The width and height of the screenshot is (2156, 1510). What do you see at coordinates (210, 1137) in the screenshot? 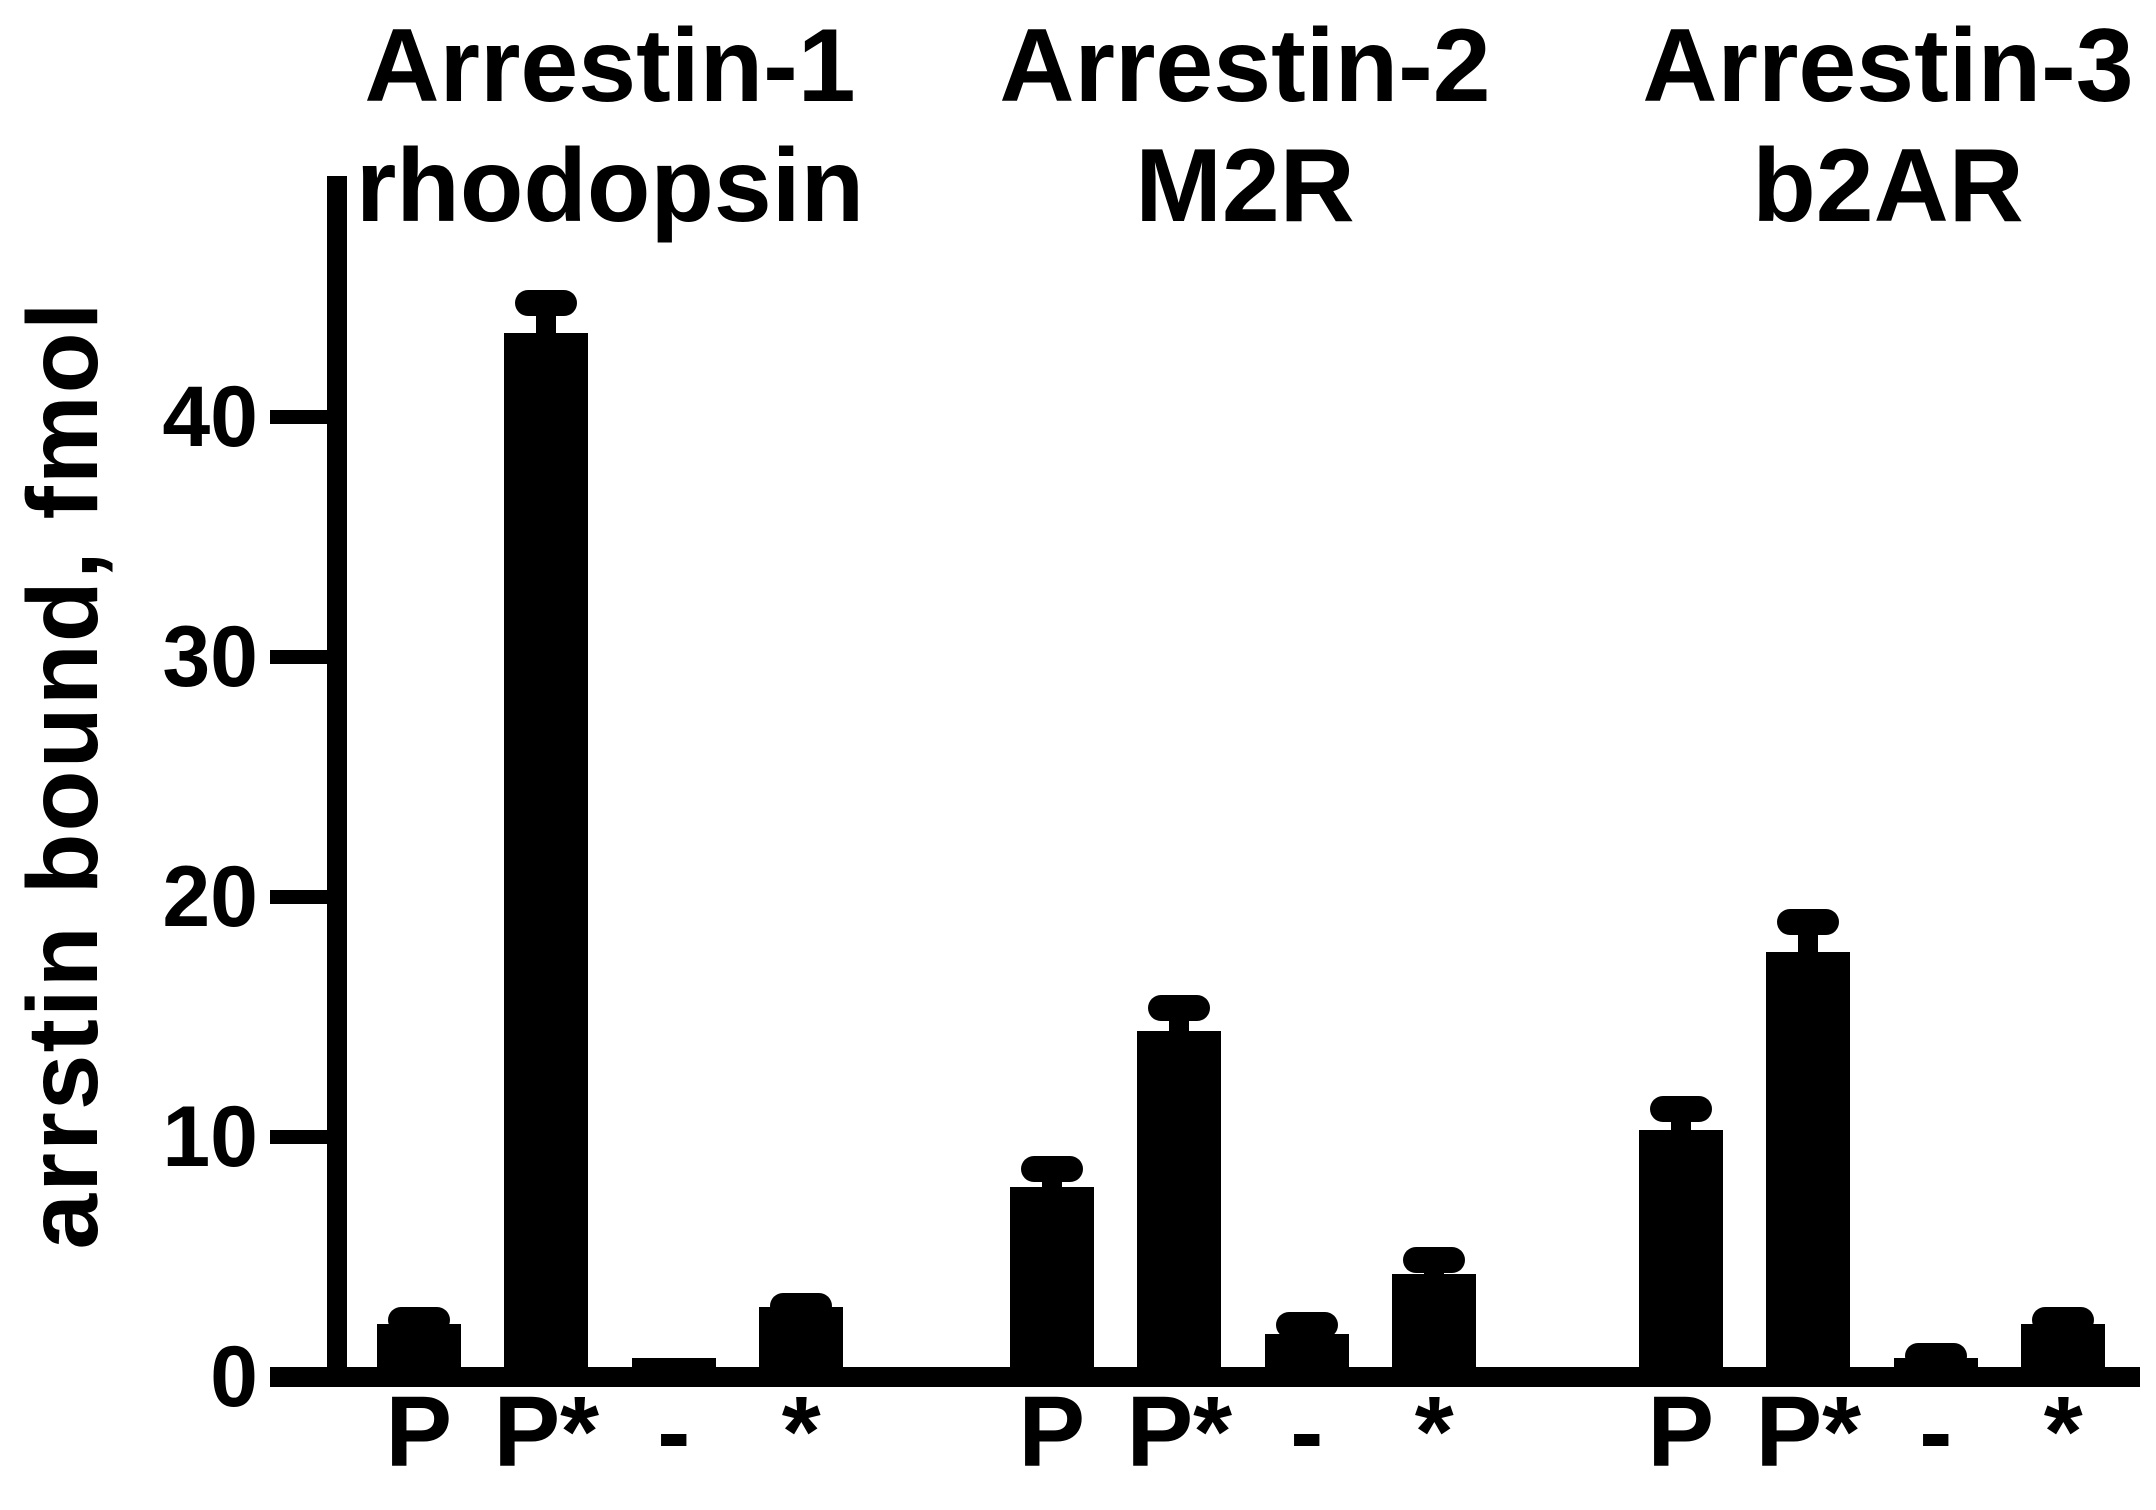
I see `y-tick-label: 10` at bounding box center [210, 1137].